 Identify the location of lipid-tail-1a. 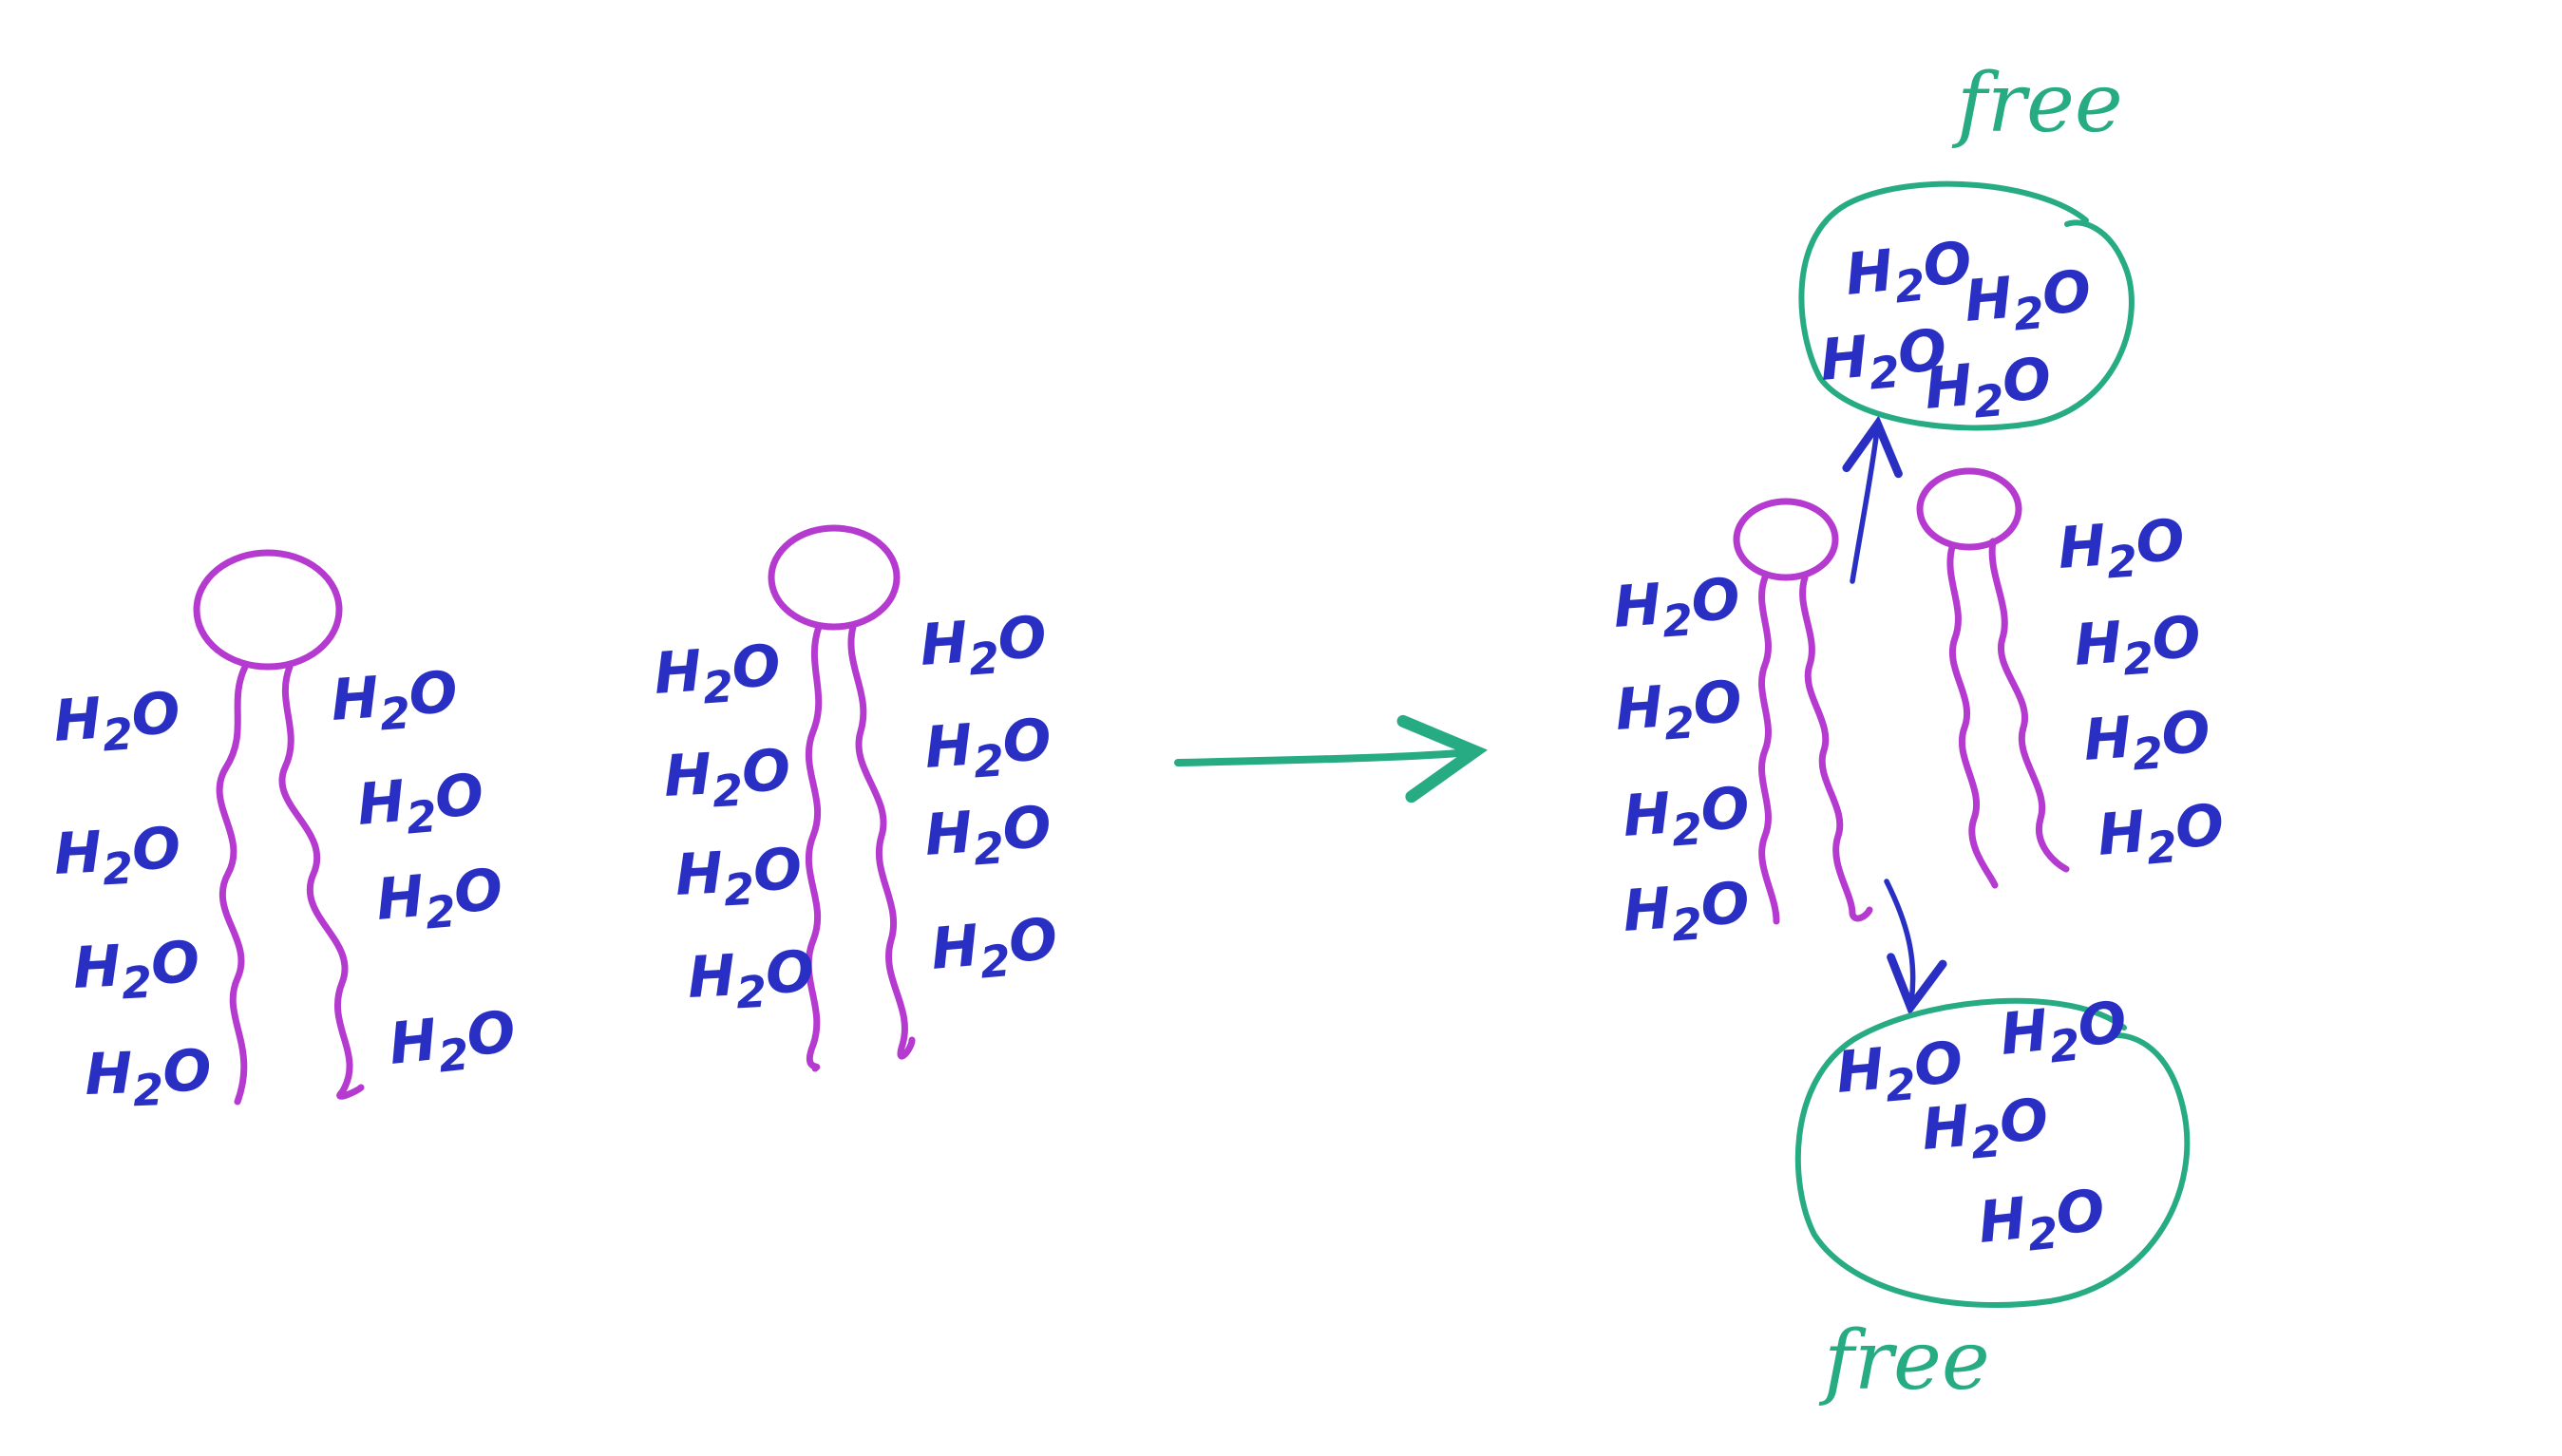
(232, 884).